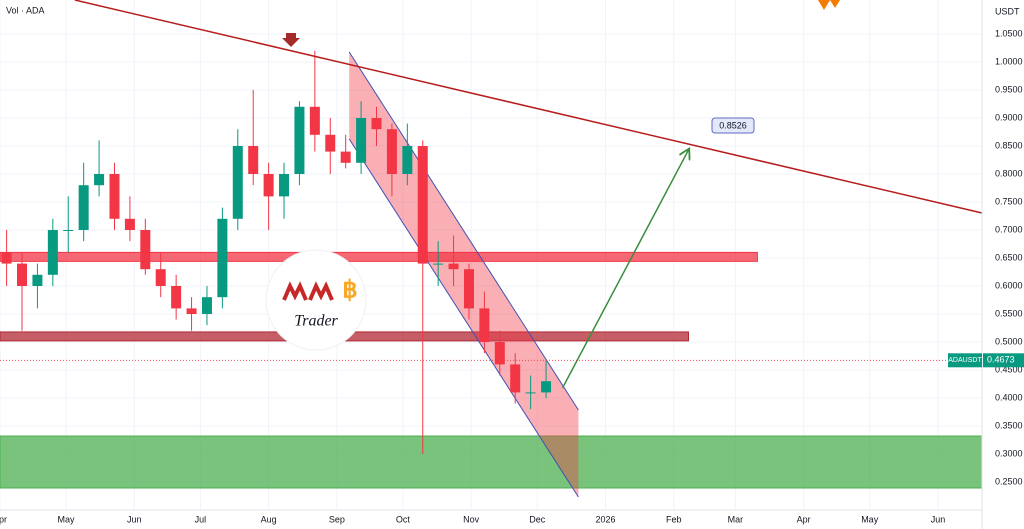 The width and height of the screenshot is (1024, 529). I want to click on volume-label: Vol · ADA, so click(25, 10).